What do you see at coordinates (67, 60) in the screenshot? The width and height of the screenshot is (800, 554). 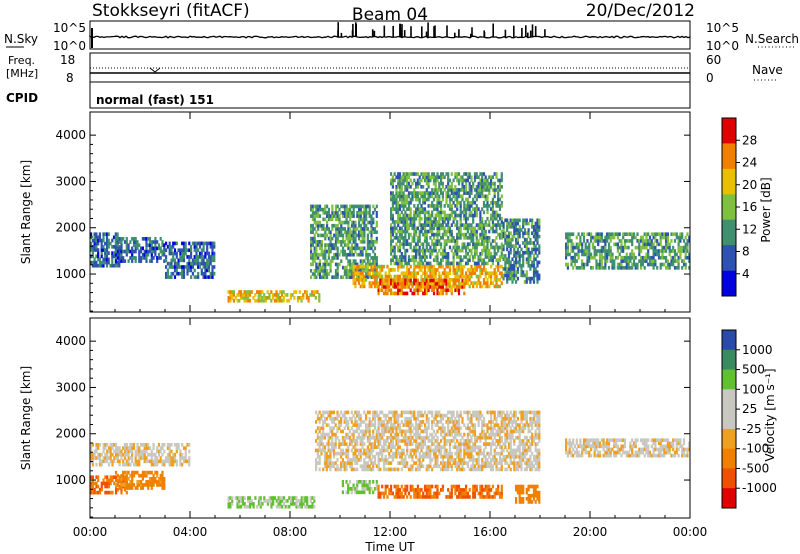 I see `freq-tick-top: 18` at bounding box center [67, 60].